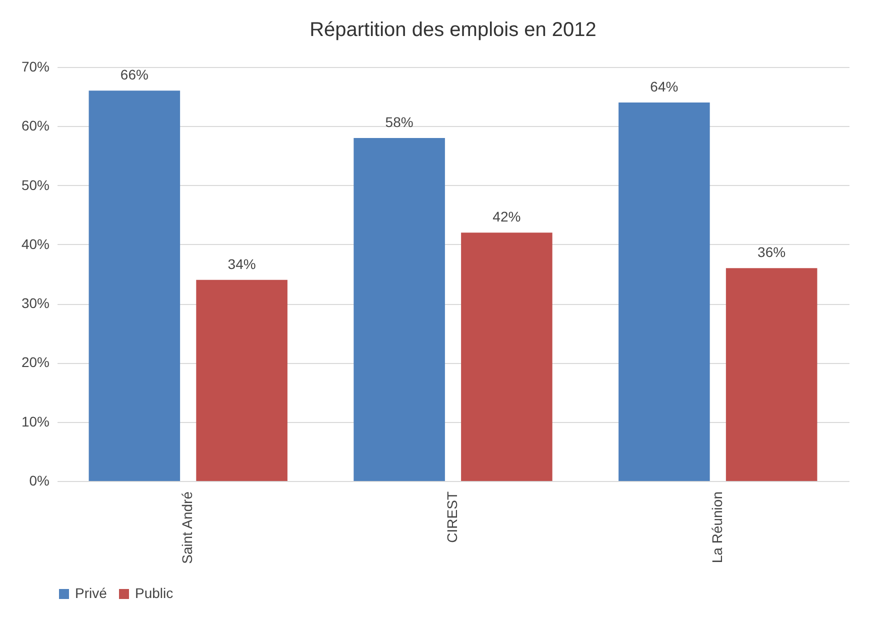  What do you see at coordinates (187, 527) in the screenshot?
I see `x-tick-label: Saint André` at bounding box center [187, 527].